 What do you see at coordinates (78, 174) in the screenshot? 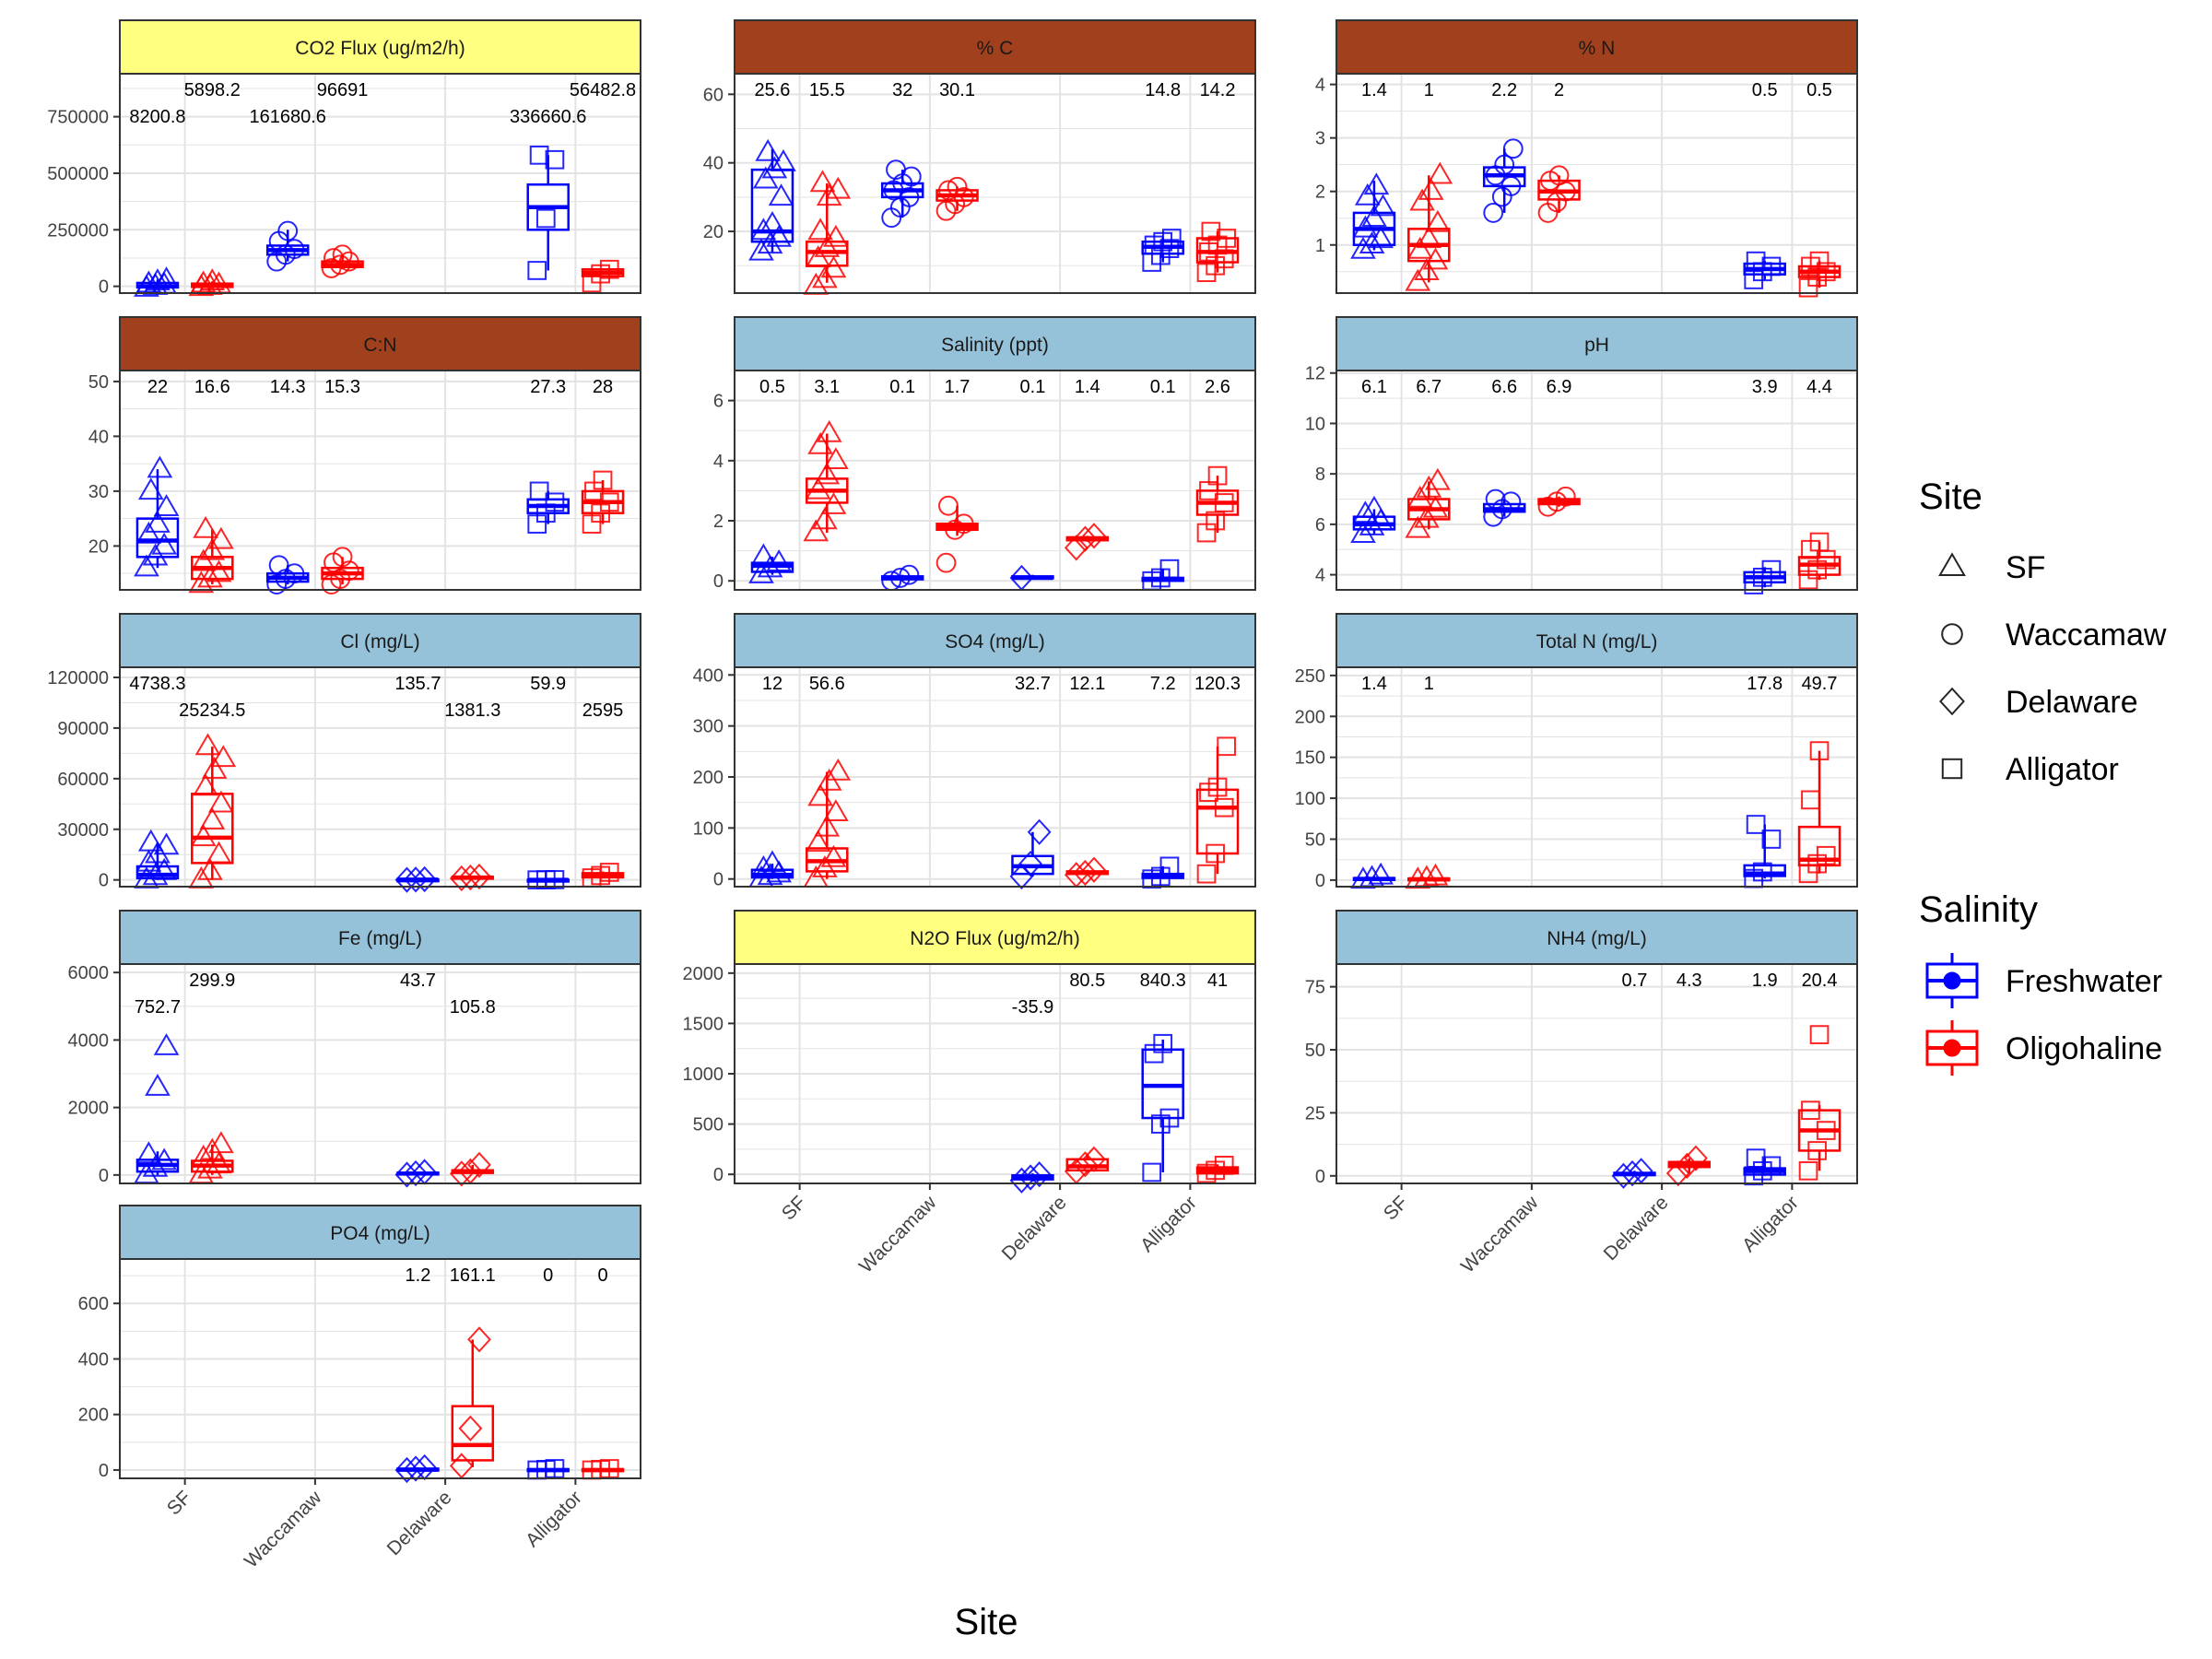
I see `y-tick-label: 500000` at bounding box center [78, 174].